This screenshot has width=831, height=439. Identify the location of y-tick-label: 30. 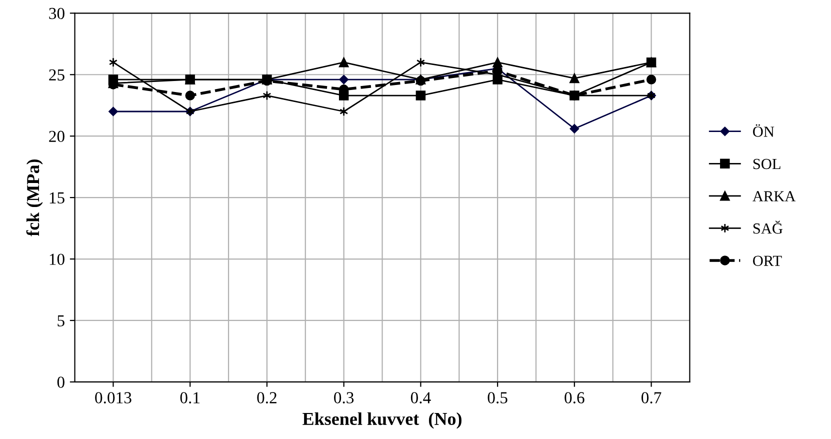
(56, 14).